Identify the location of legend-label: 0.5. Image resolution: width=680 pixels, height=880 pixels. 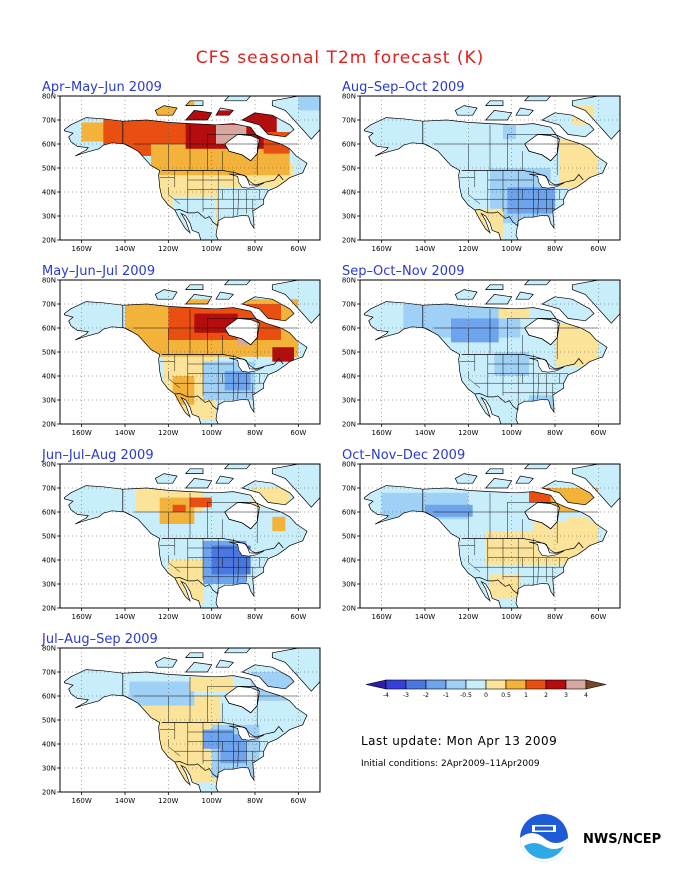
(506, 695).